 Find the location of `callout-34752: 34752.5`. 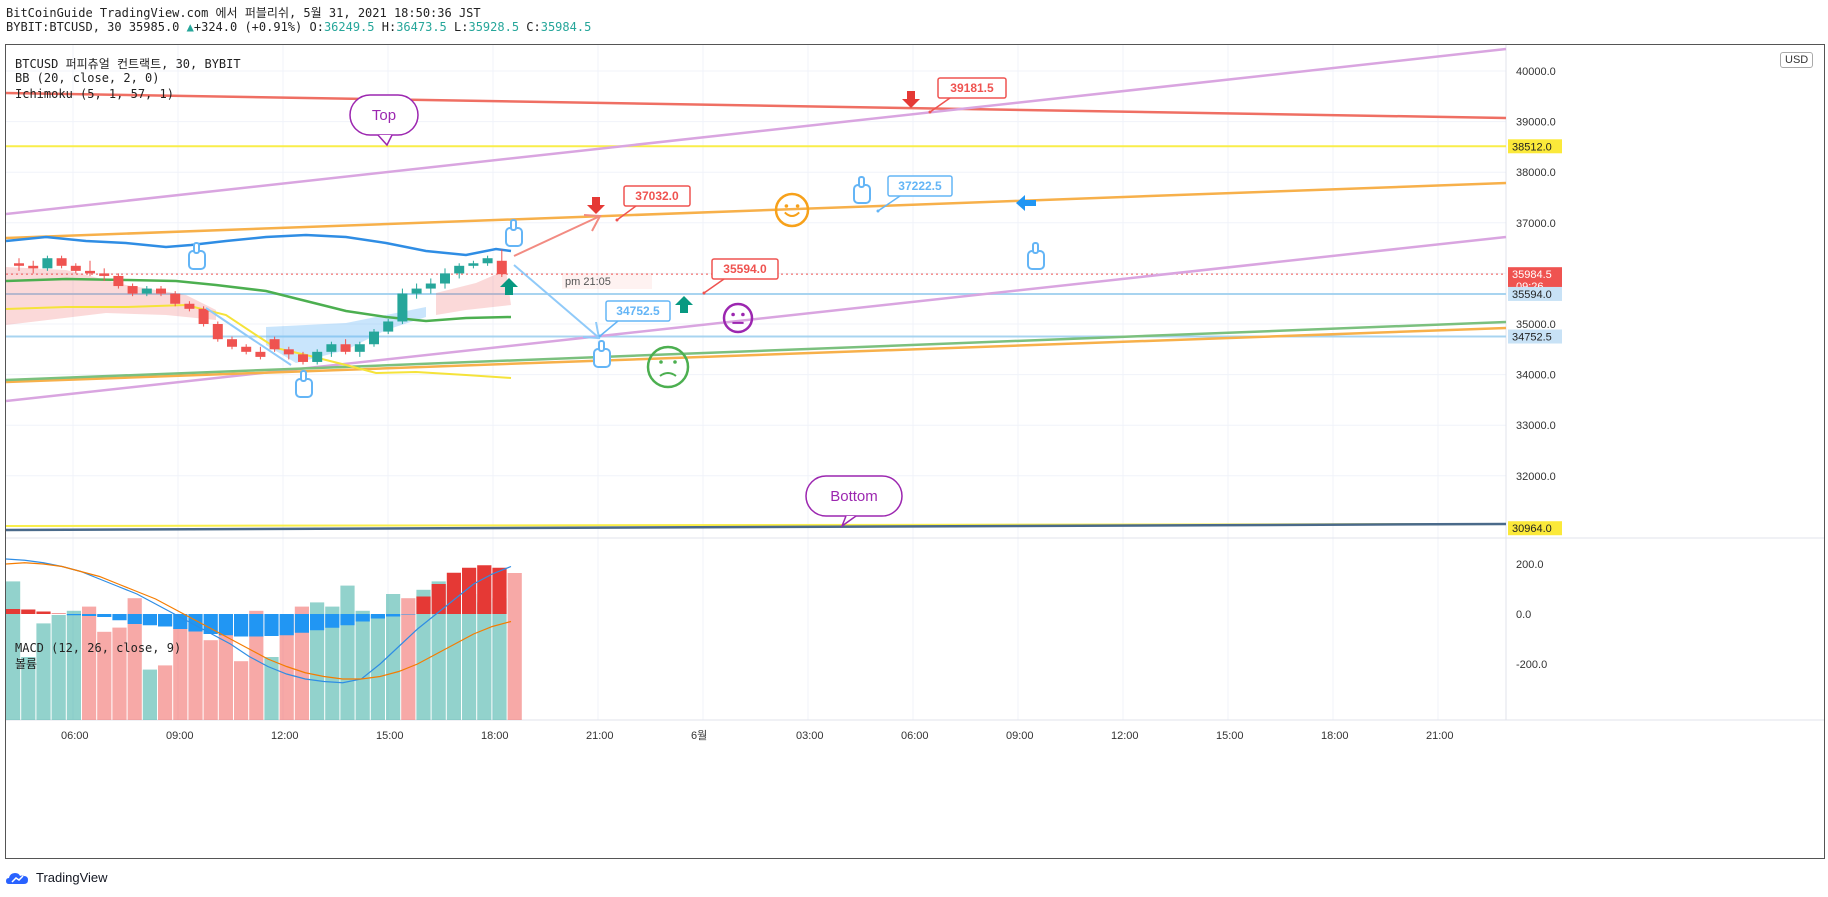

callout-34752: 34752.5 is located at coordinates (634, 319).